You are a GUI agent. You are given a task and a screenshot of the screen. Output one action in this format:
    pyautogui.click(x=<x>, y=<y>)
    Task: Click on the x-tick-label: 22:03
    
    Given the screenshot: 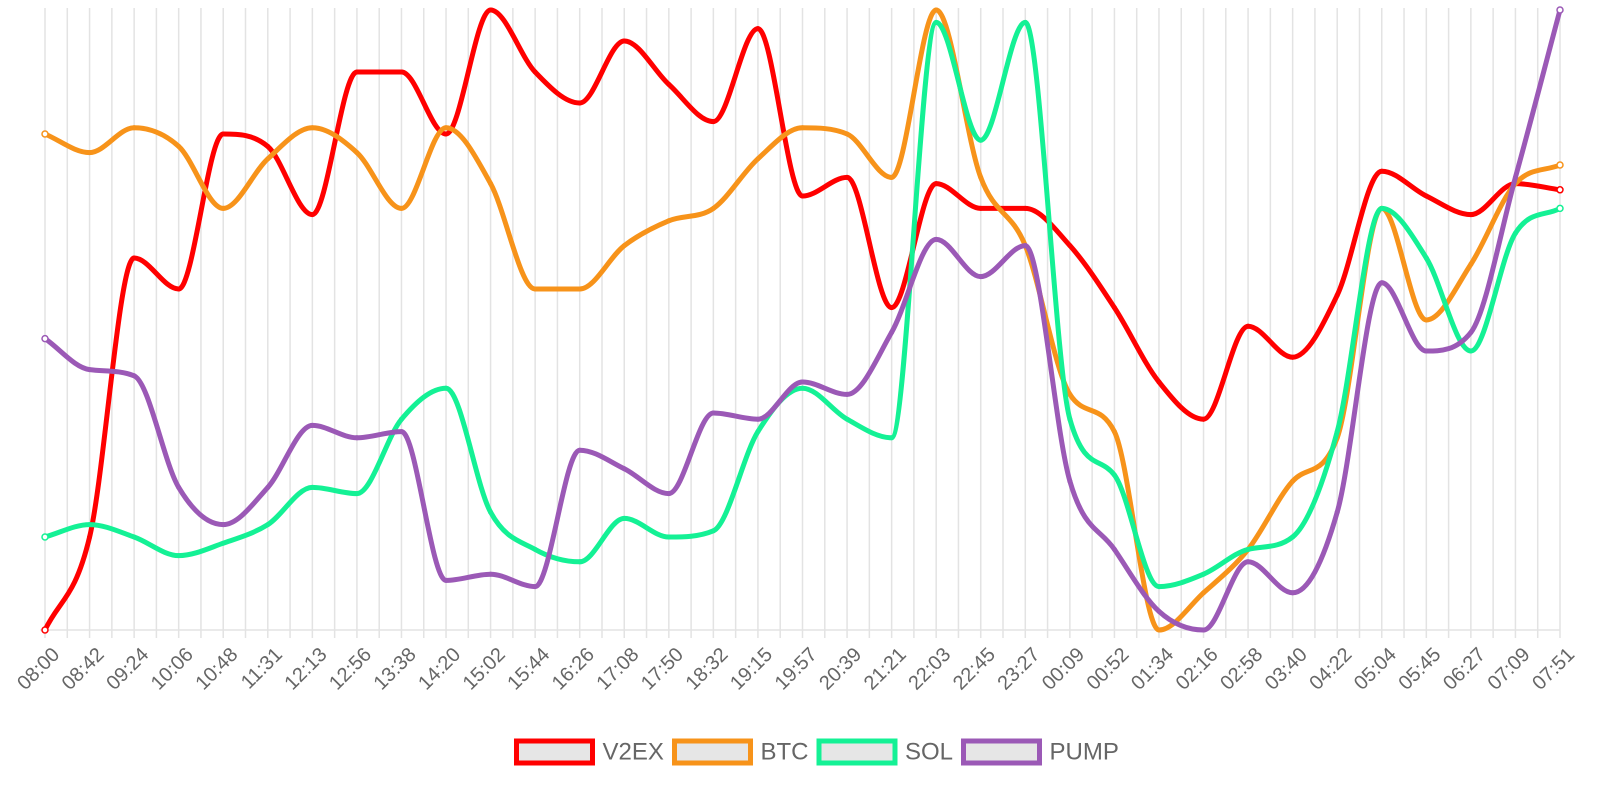 What is the action you would take?
    pyautogui.click(x=929, y=669)
    